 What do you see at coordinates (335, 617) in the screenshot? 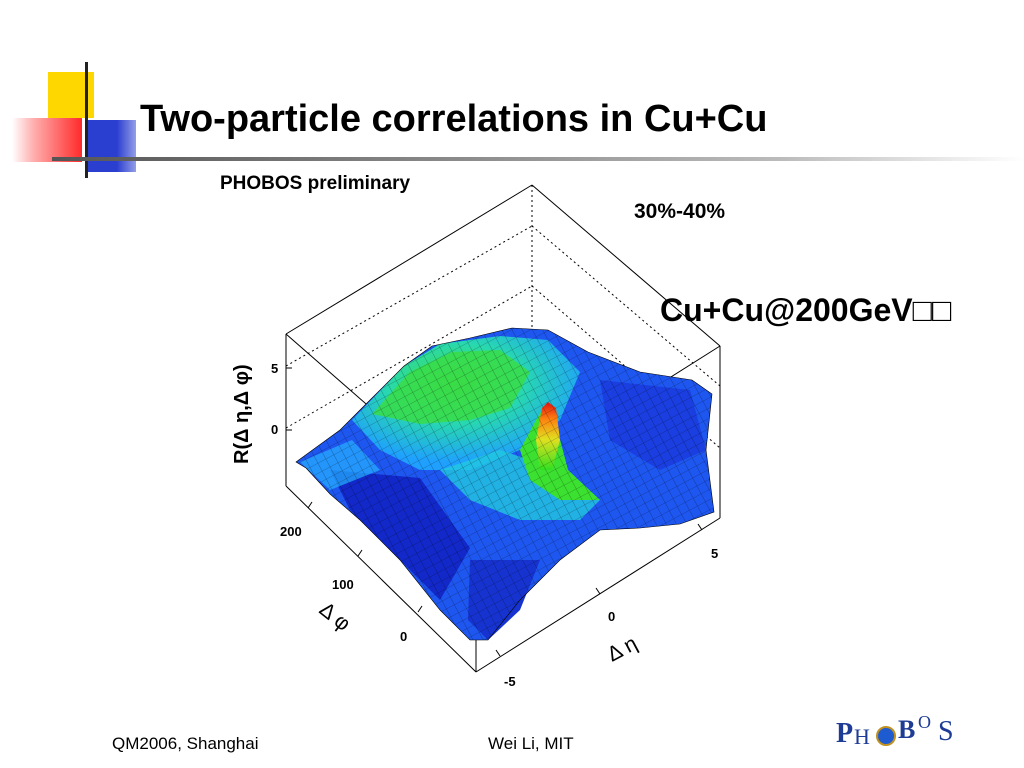
I see `phi-axis-label: Δ φ` at bounding box center [335, 617].